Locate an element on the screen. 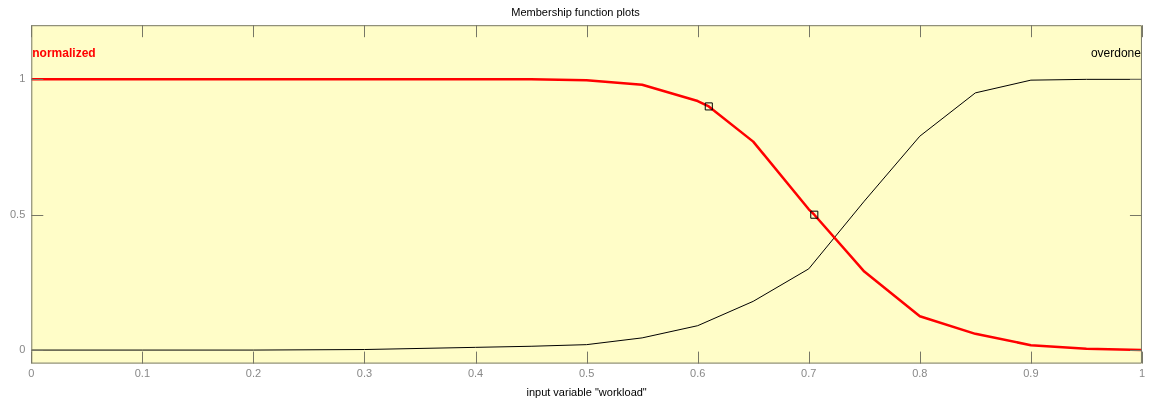 The width and height of the screenshot is (1149, 402). y-tick-label: 0 is located at coordinates (22, 349).